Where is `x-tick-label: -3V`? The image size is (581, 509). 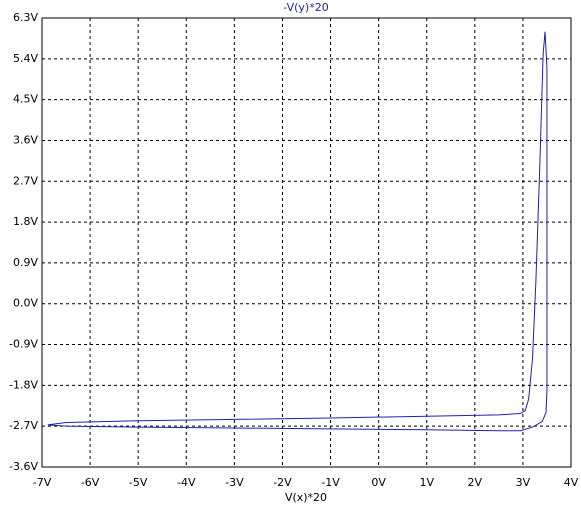 x-tick-label: -3V is located at coordinates (234, 482).